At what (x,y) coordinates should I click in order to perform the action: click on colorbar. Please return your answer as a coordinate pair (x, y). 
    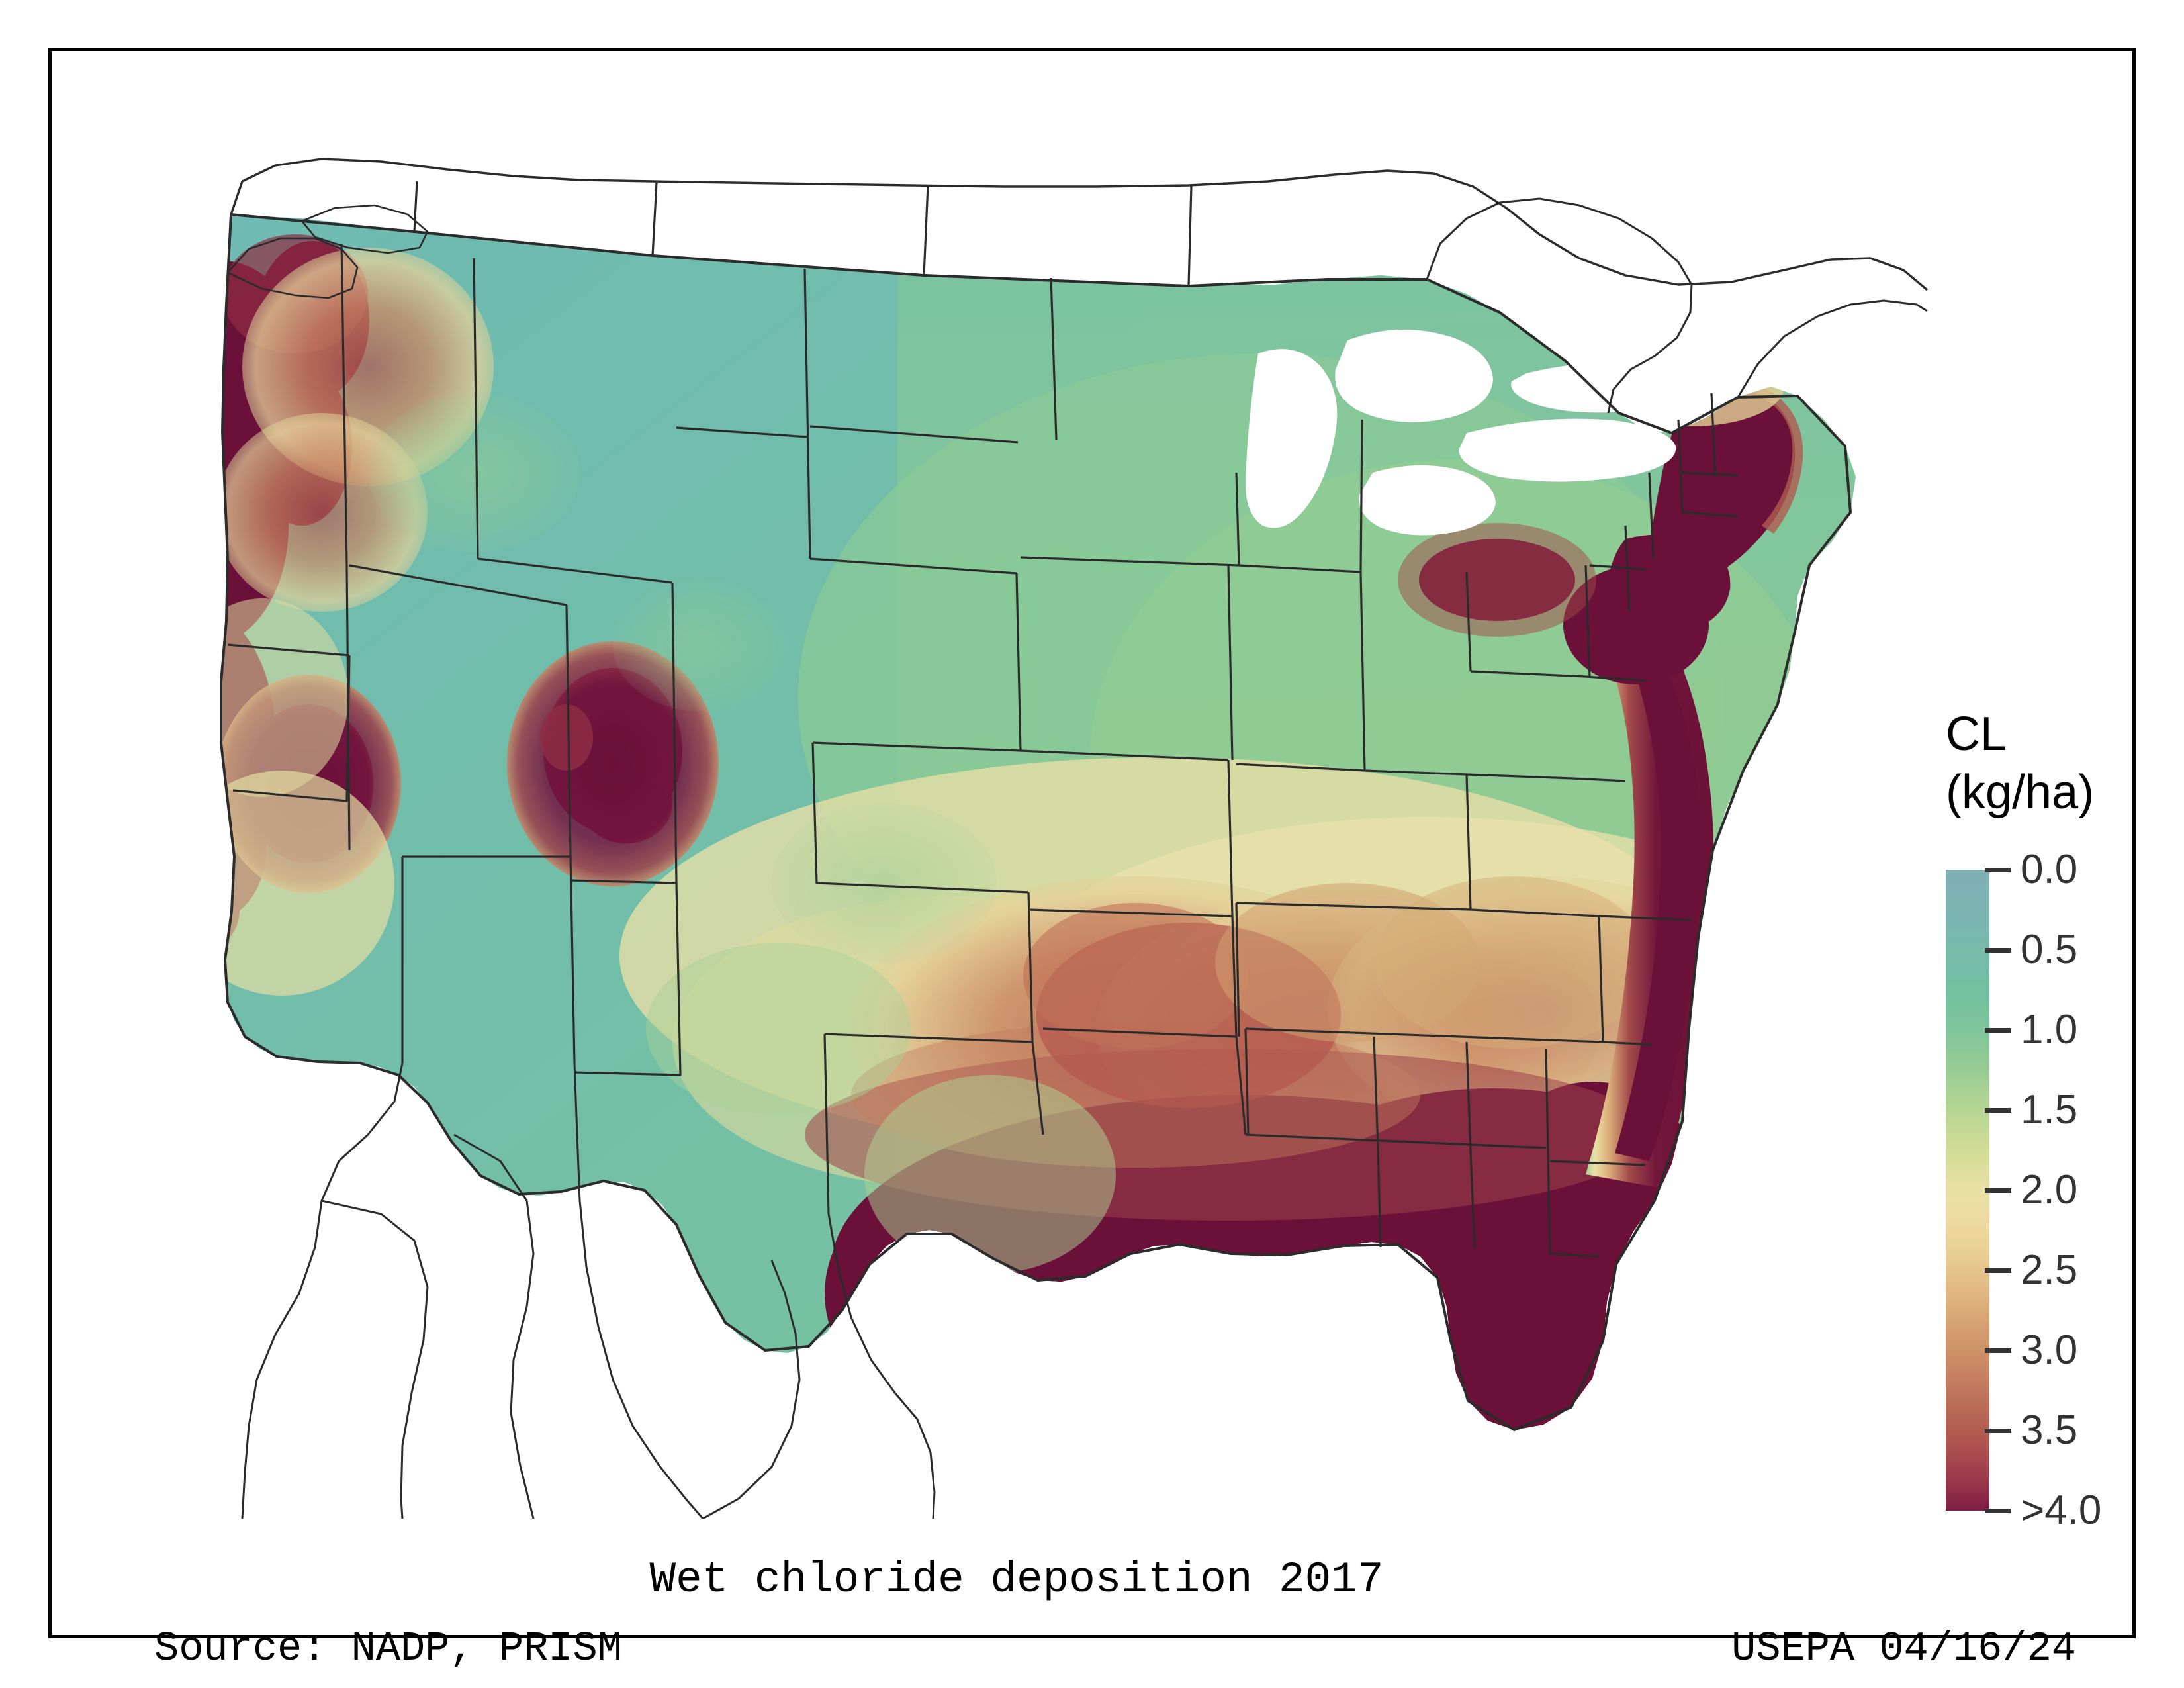
    Looking at the image, I should click on (1968, 1190).